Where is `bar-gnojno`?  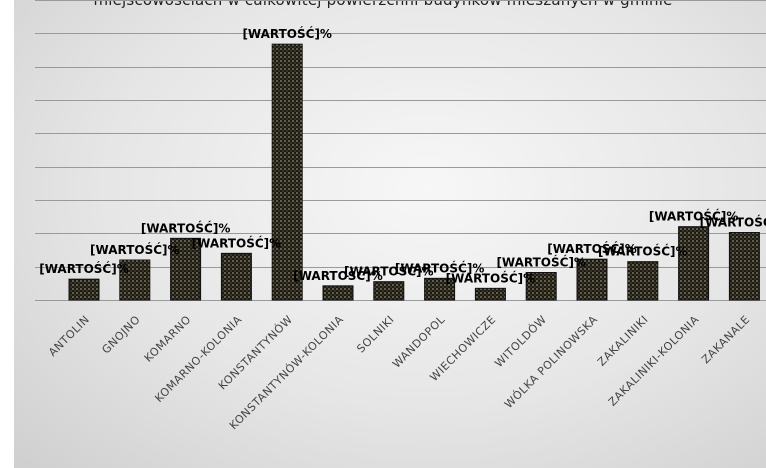 bar-gnojno is located at coordinates (135, 280).